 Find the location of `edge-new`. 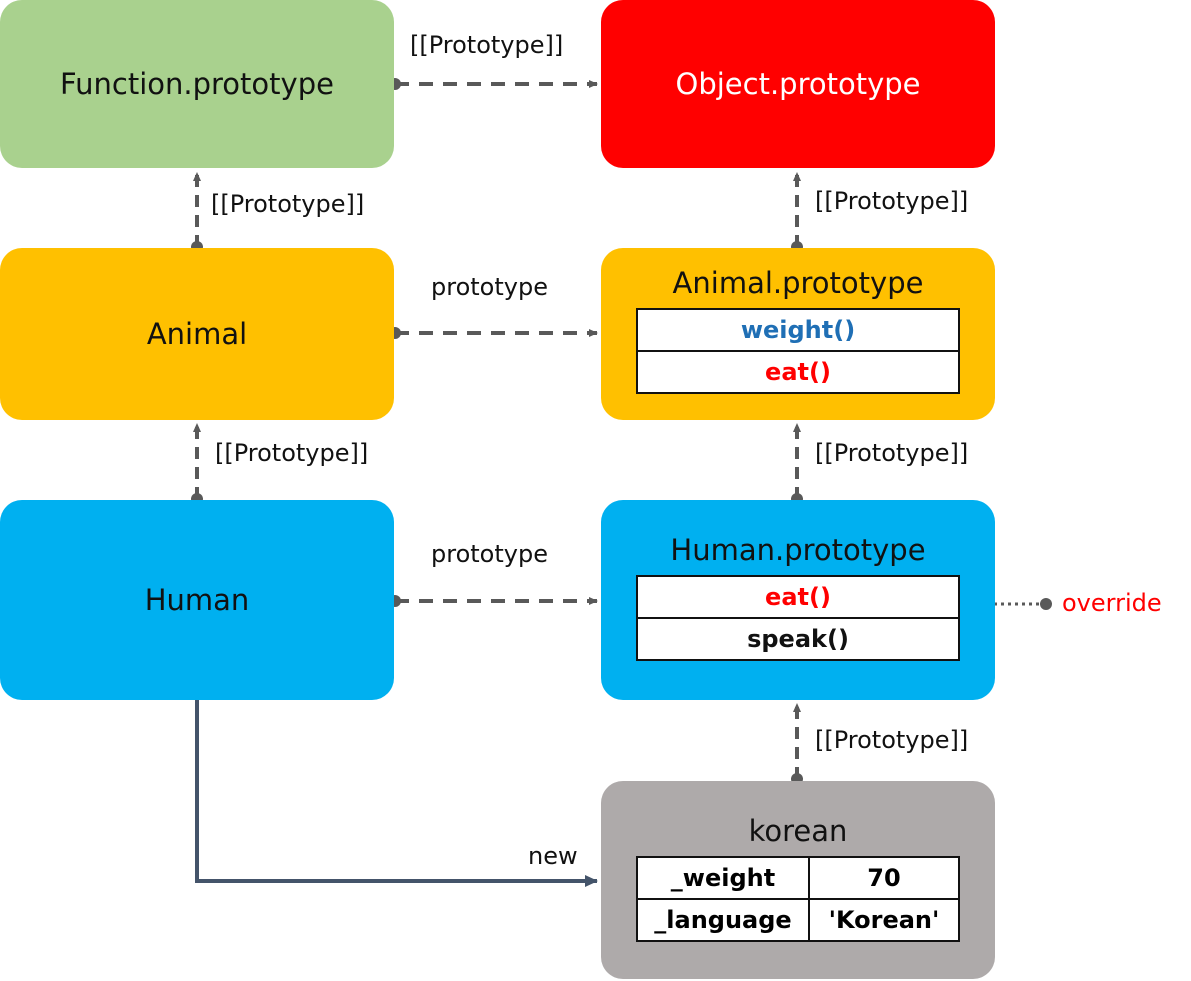

edge-new is located at coordinates (396, 793).